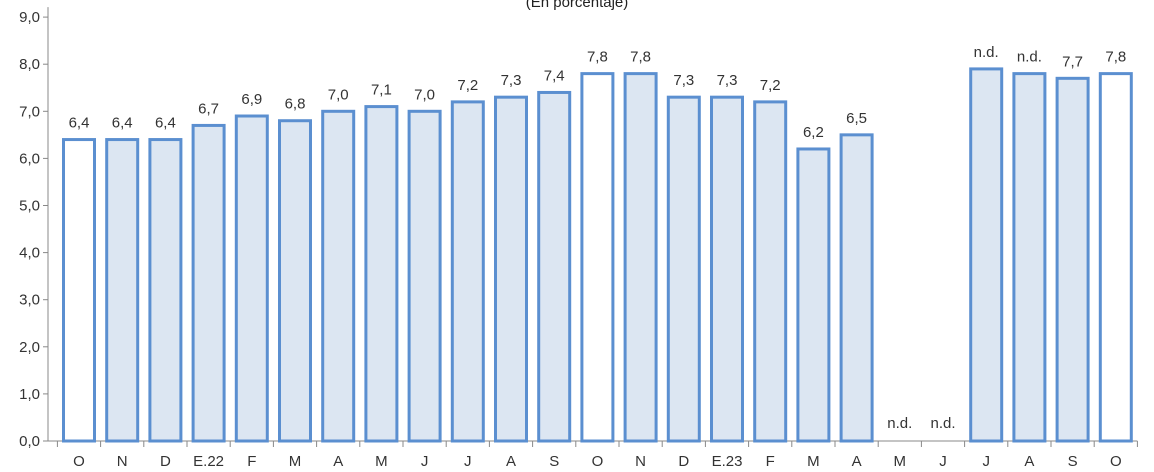 This screenshot has width=1154, height=472. What do you see at coordinates (29, 17) in the screenshot?
I see `y-tick-label: 9,0` at bounding box center [29, 17].